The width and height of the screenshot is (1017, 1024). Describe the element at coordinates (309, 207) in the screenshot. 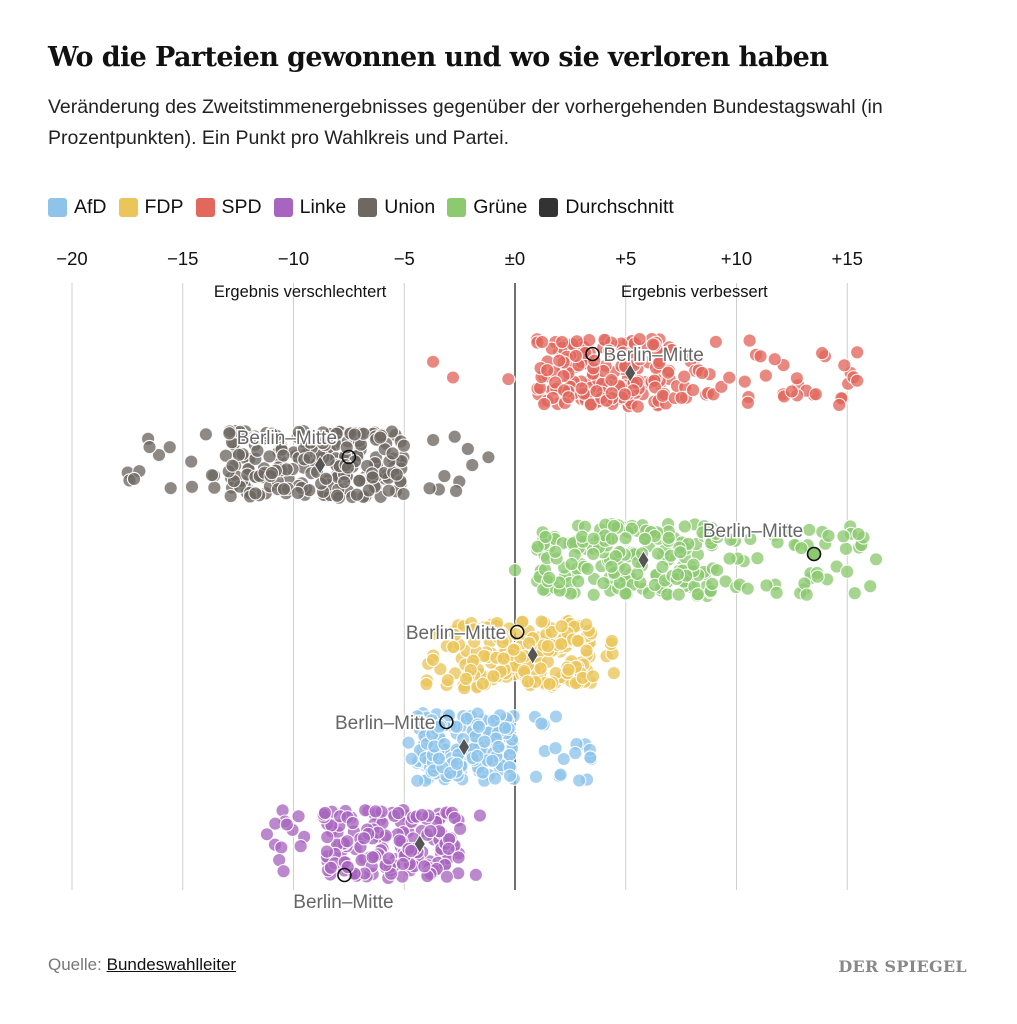

I see `legend-item-linke: Linke` at that location.